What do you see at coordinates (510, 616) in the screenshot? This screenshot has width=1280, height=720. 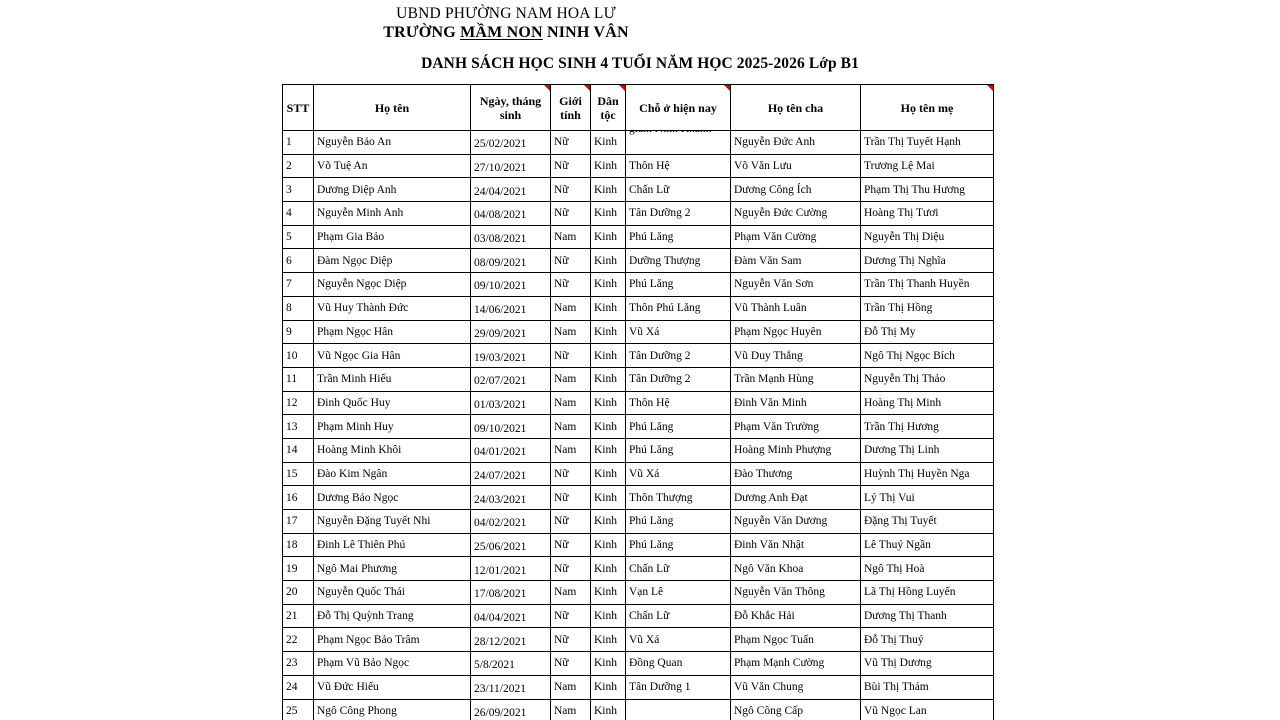 I see `cell-dob: 04/04/2021` at bounding box center [510, 616].